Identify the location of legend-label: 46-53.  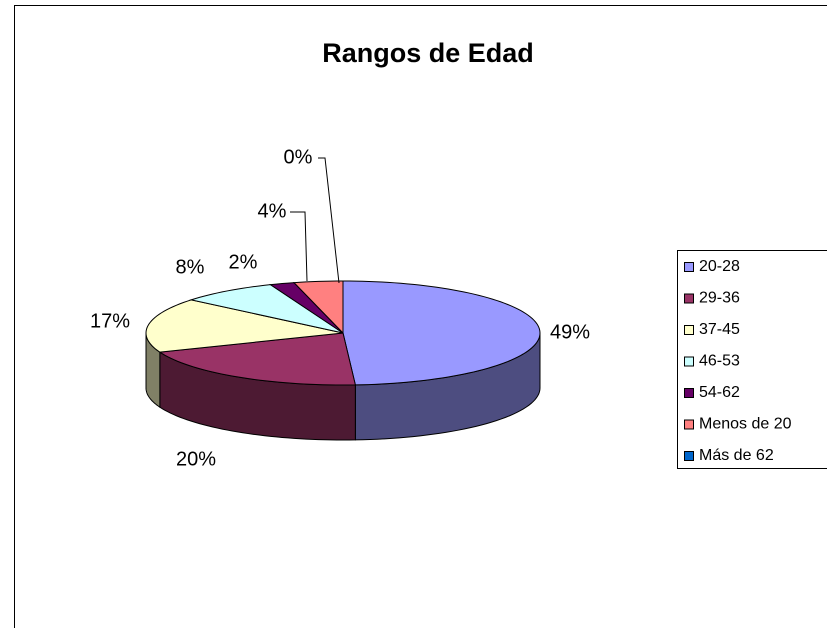
(719, 361).